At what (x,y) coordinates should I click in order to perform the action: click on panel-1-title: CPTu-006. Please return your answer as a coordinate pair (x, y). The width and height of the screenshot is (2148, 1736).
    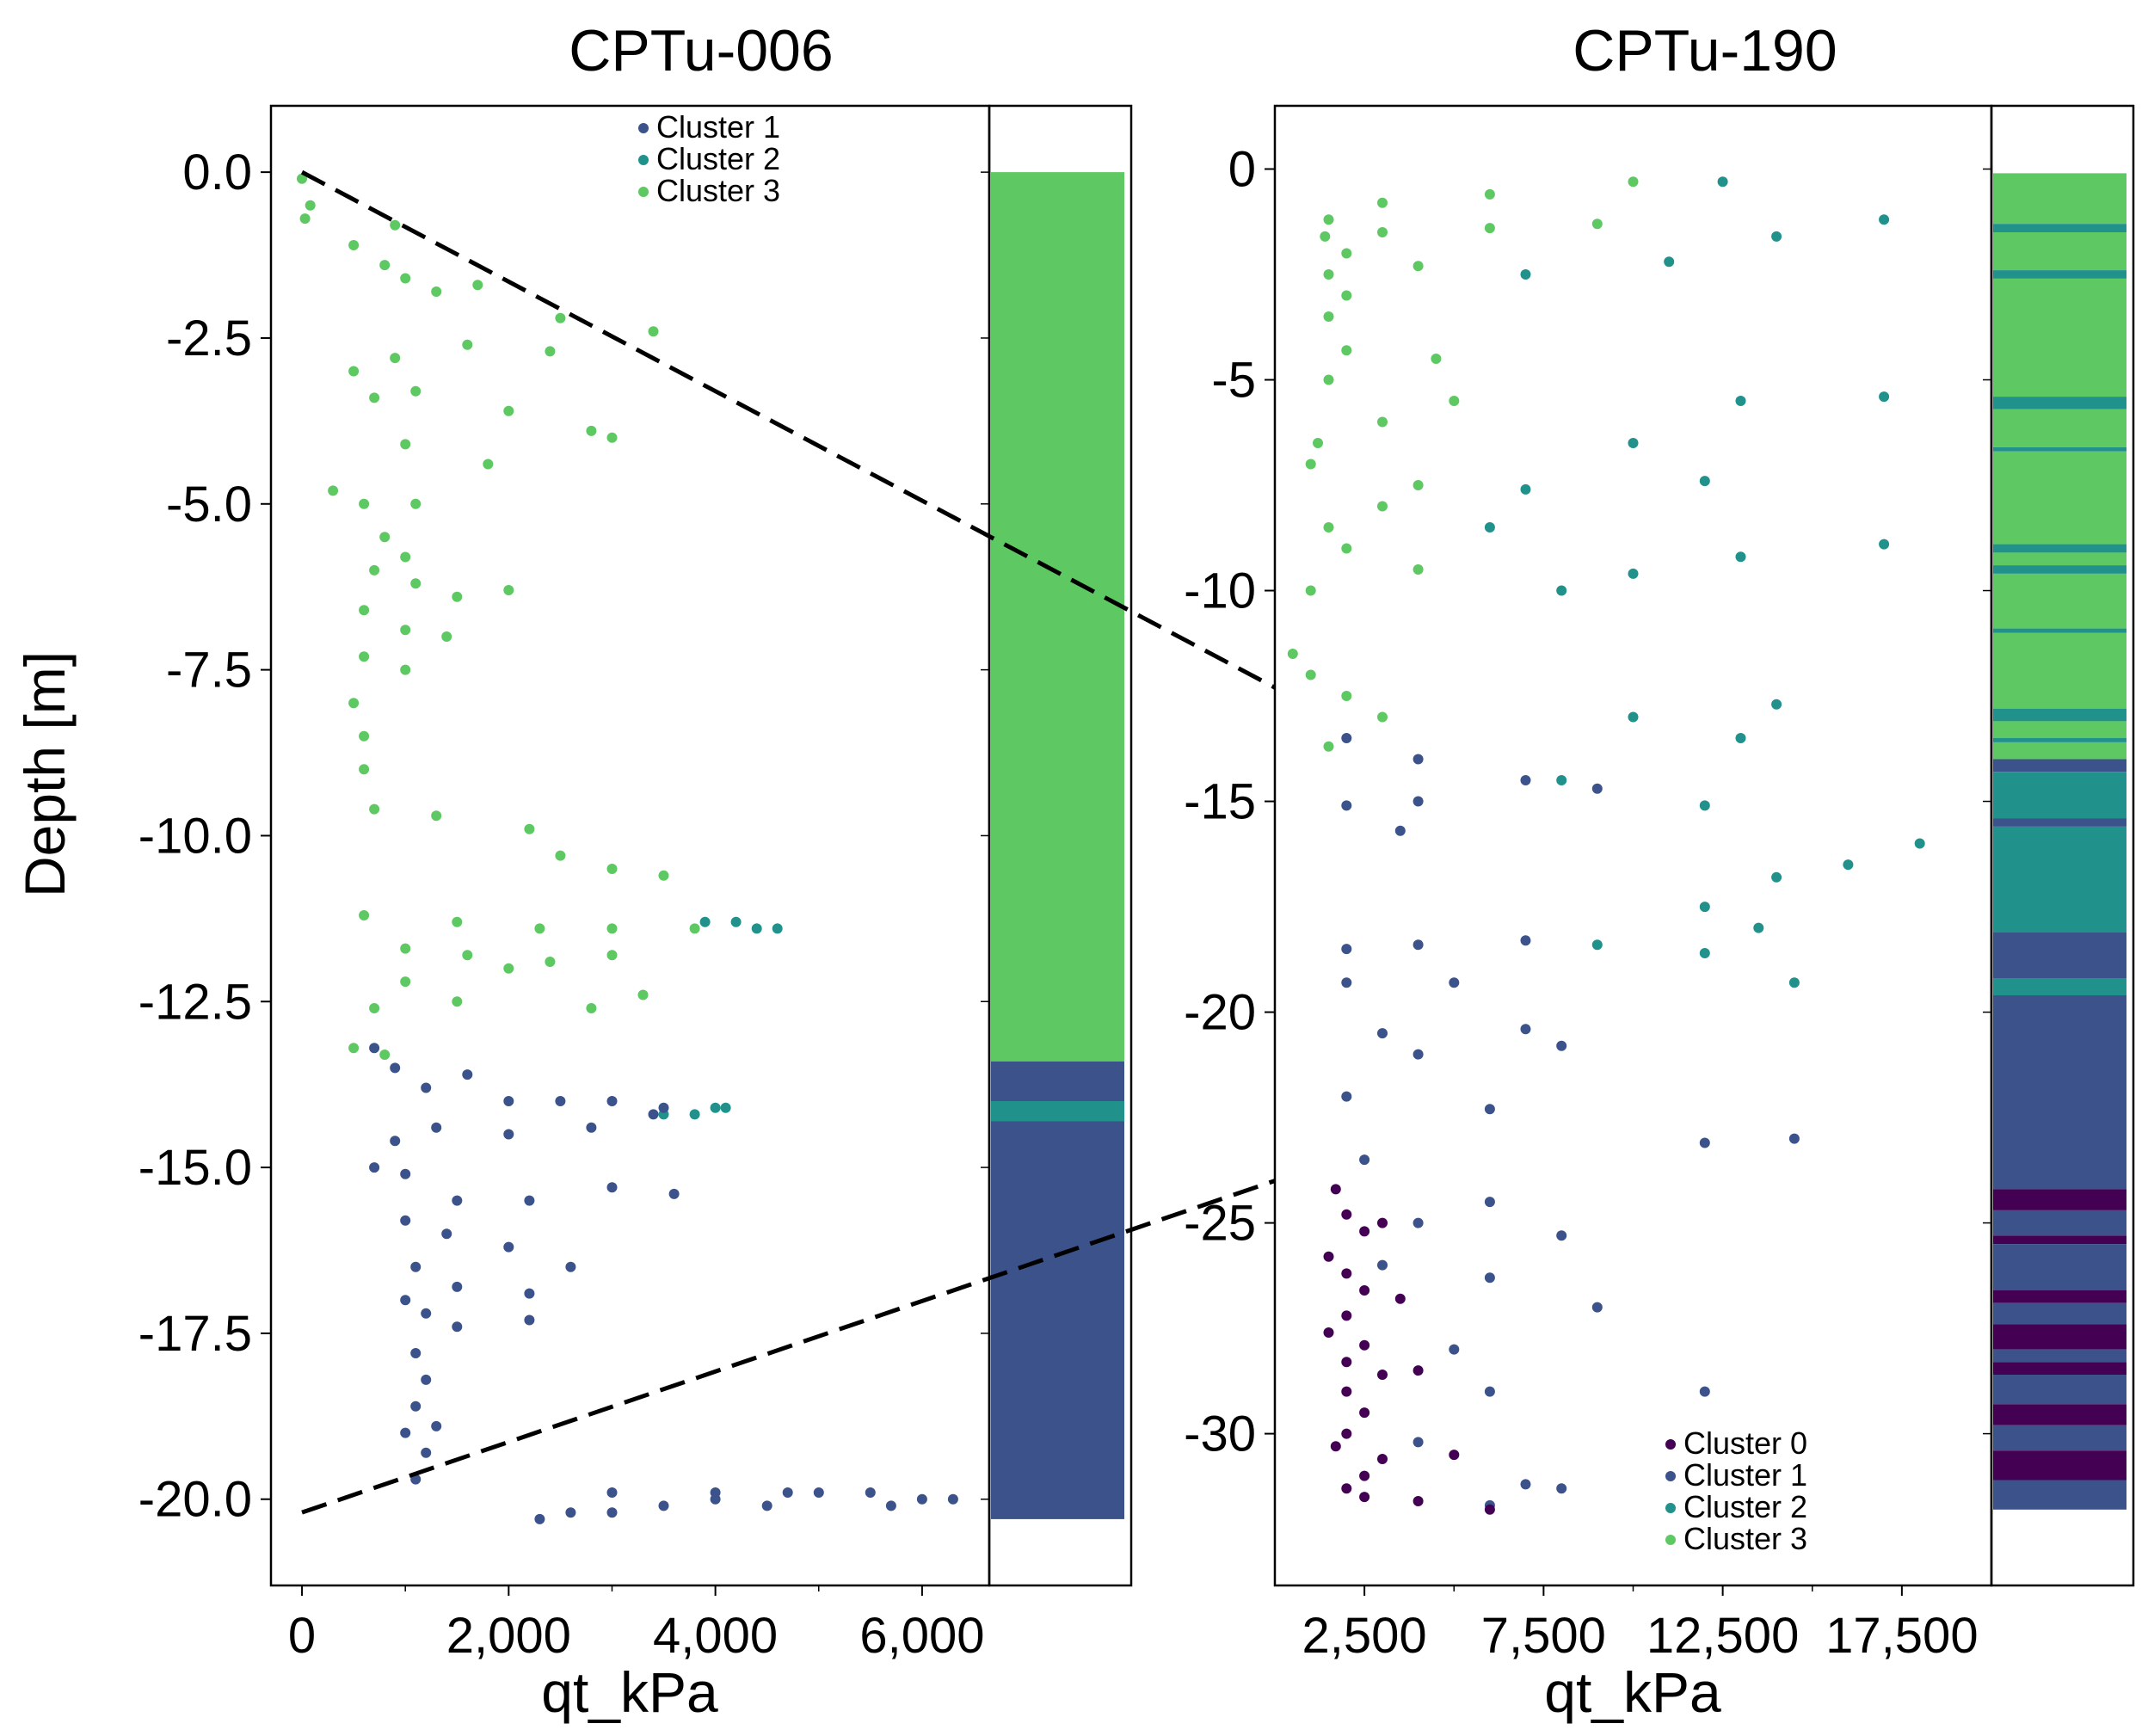
    Looking at the image, I should click on (701, 50).